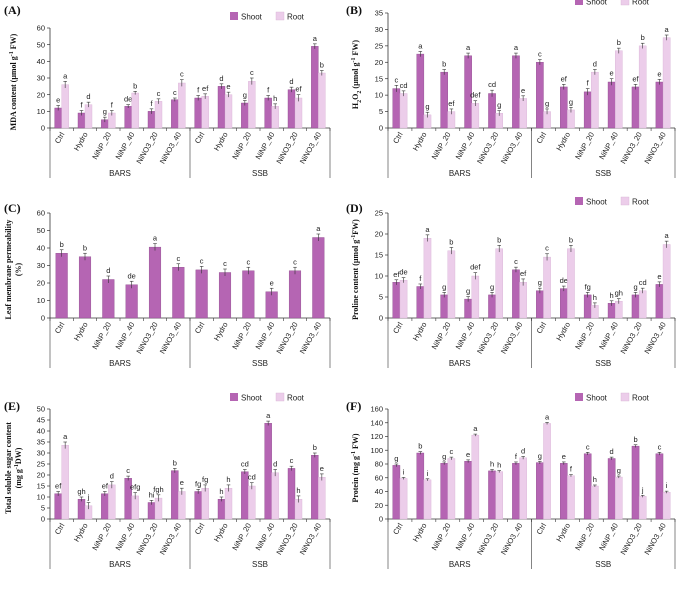 This screenshot has height=596, width=685. Describe the element at coordinates (404, 85) in the screenshot. I see `significance-letter: cd` at that location.